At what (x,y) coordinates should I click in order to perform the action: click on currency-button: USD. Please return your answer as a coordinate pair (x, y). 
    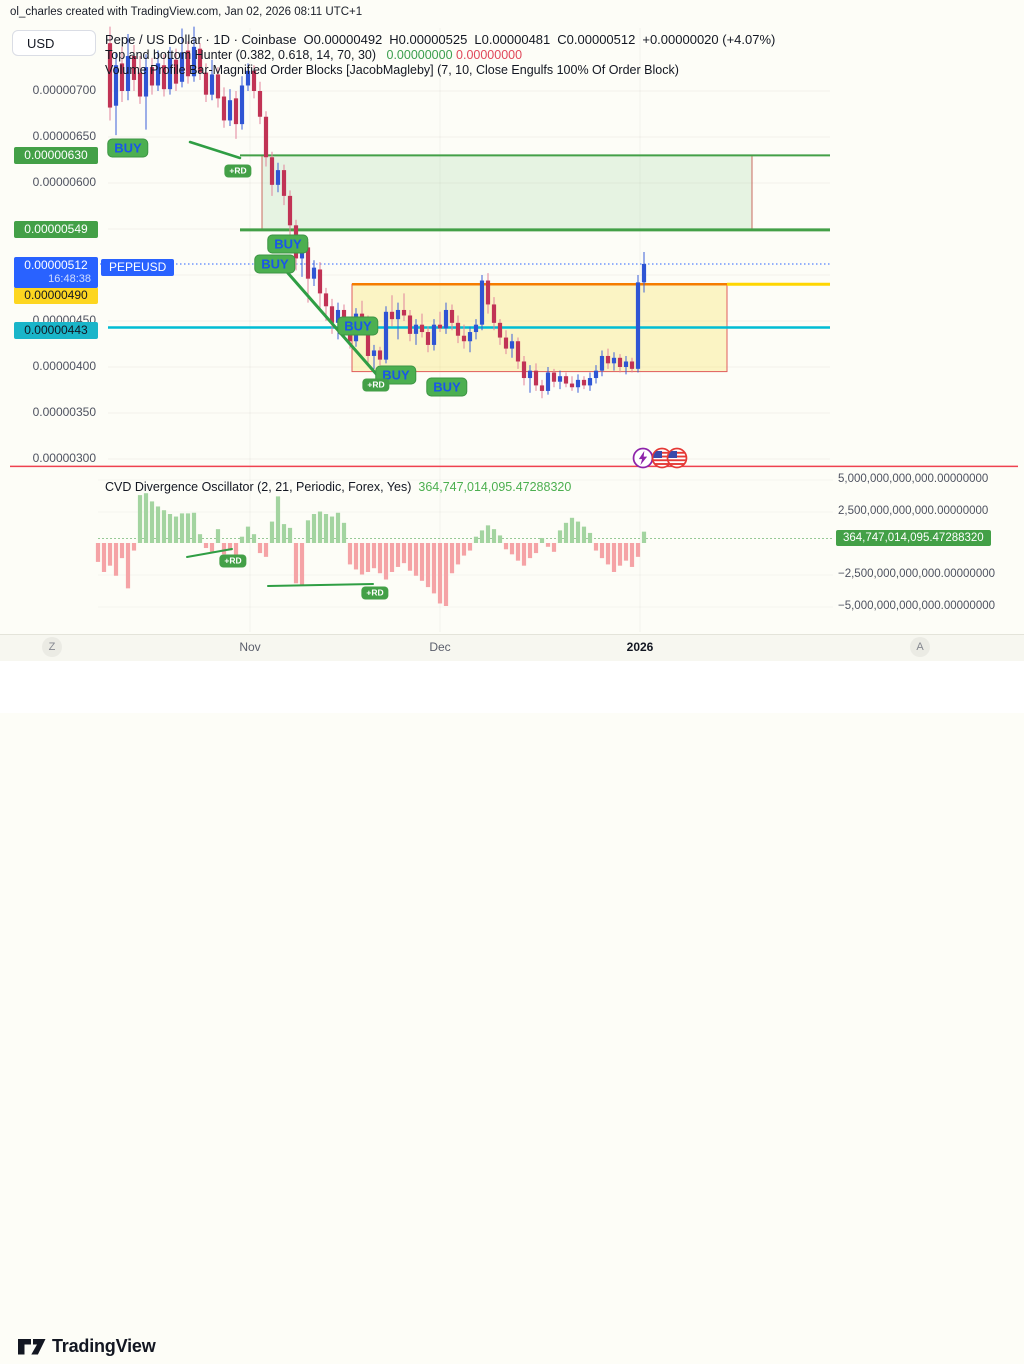
    Looking at the image, I should click on (54, 43).